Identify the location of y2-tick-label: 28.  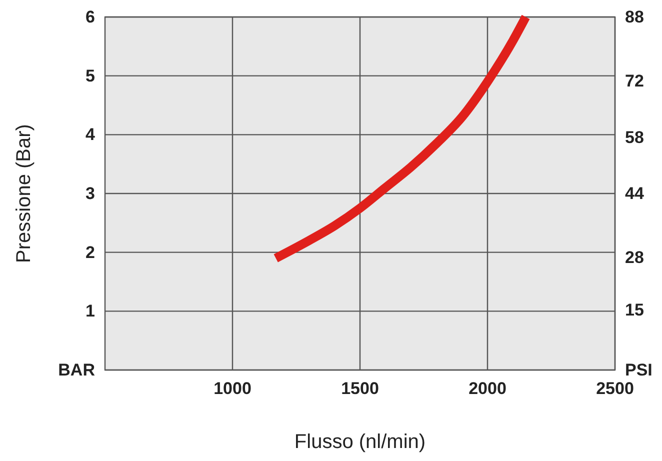
(634, 258).